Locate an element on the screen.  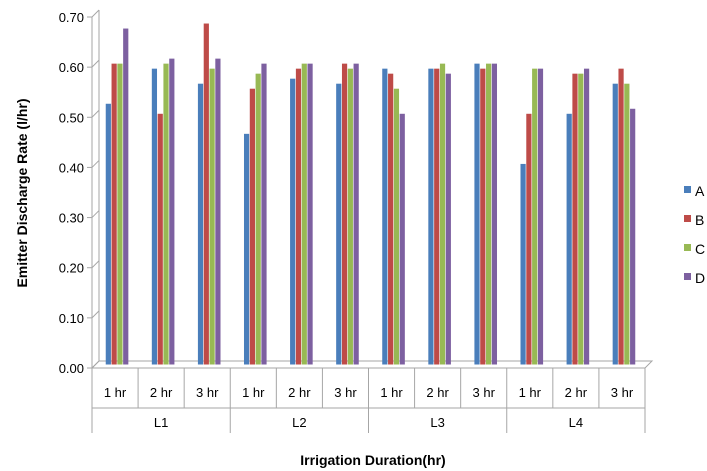
y-tick-label: 0.50 is located at coordinates (71, 117).